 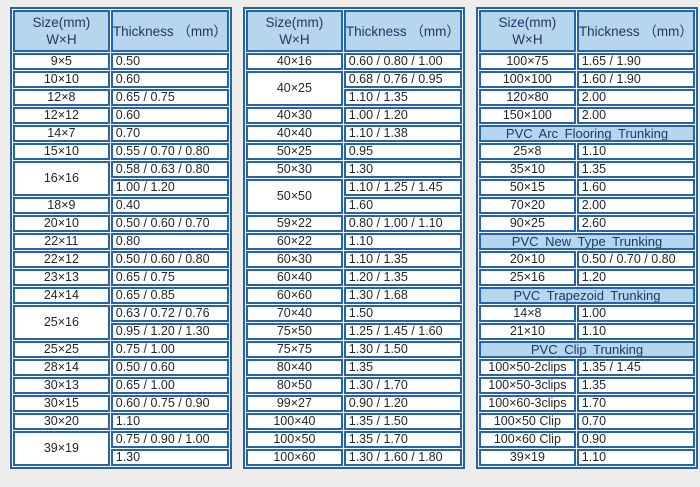 What do you see at coordinates (527, 169) in the screenshot?
I see `size-cell: 35×10` at bounding box center [527, 169].